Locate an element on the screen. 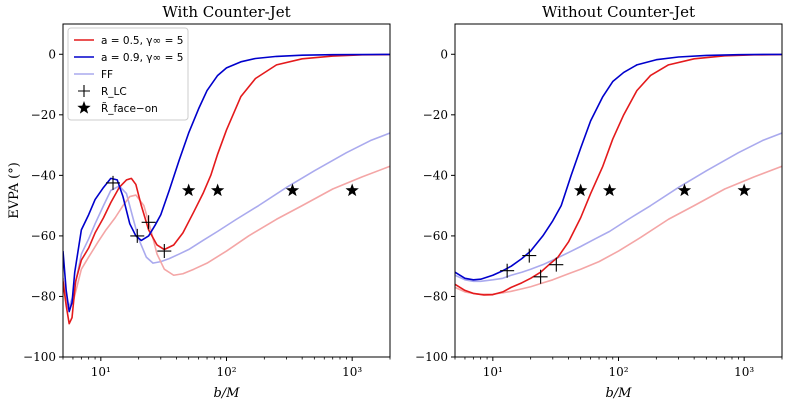 This screenshot has height=401, width=793. legend-label: R̃_face−on is located at coordinates (129, 108).